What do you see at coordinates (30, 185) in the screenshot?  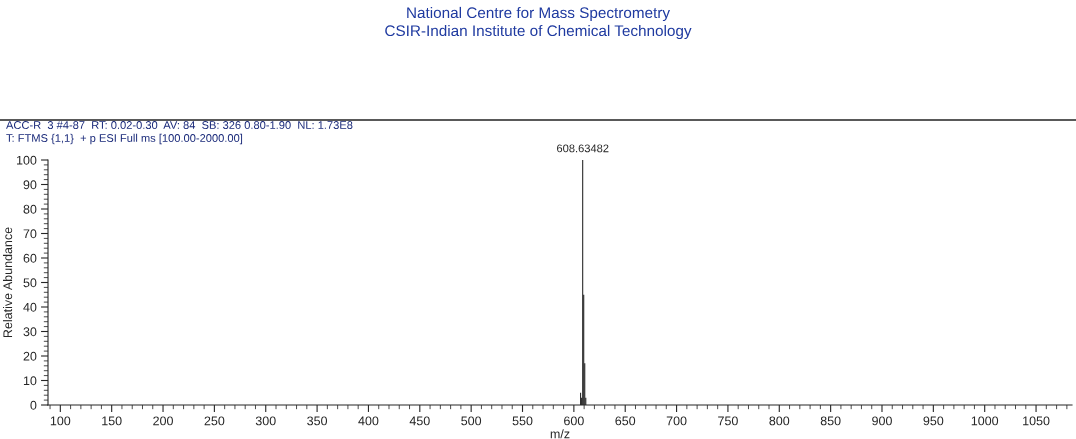 I see `y-tick-label: 90` at bounding box center [30, 185].